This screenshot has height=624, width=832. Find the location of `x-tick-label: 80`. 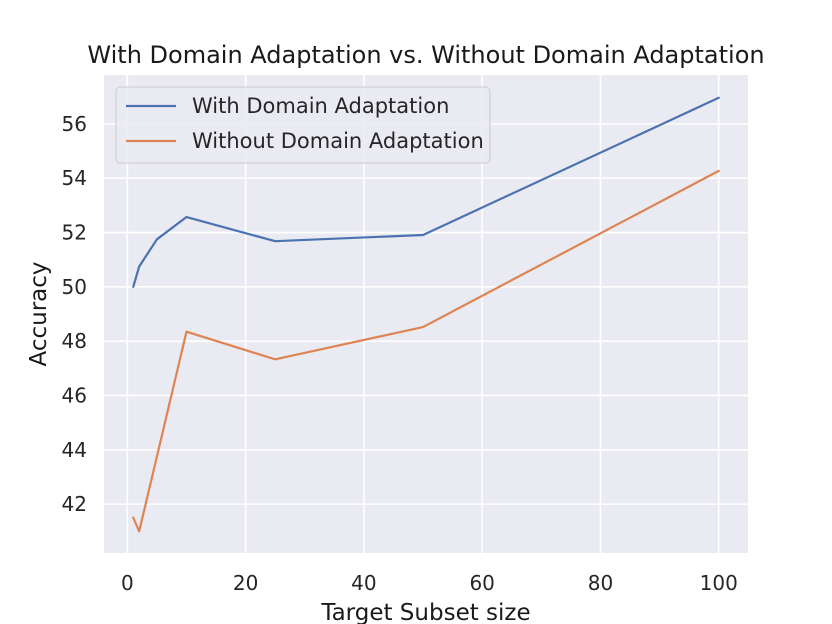

x-tick-label: 80 is located at coordinates (600, 583).